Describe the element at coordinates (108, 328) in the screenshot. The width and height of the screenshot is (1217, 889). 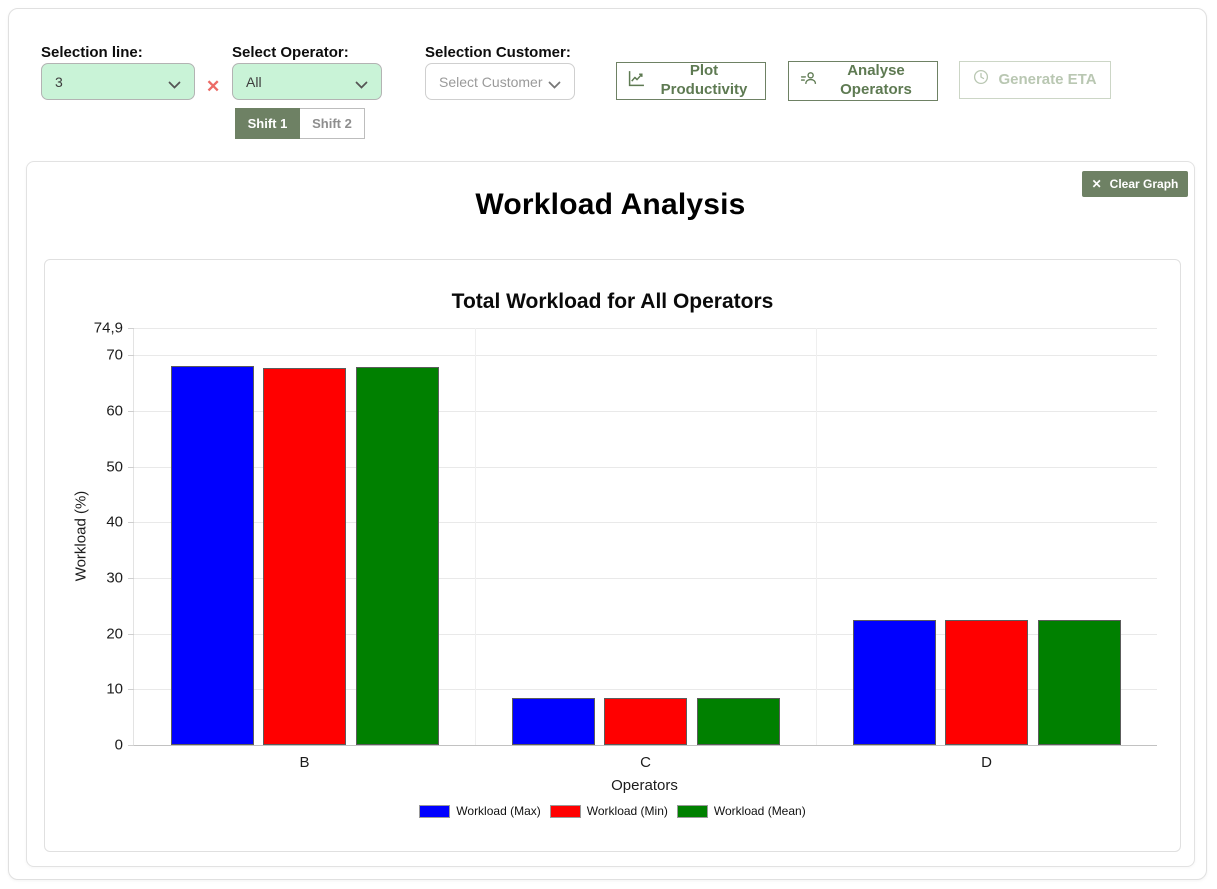
I see `y-tick-label: 74,9` at that location.